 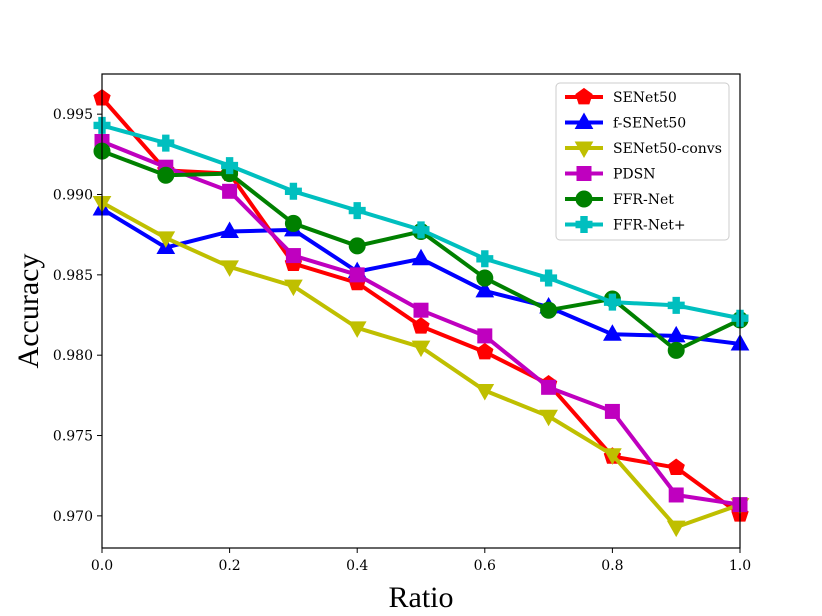 What do you see at coordinates (73, 356) in the screenshot?
I see `y-tick-label: 0.980` at bounding box center [73, 356].